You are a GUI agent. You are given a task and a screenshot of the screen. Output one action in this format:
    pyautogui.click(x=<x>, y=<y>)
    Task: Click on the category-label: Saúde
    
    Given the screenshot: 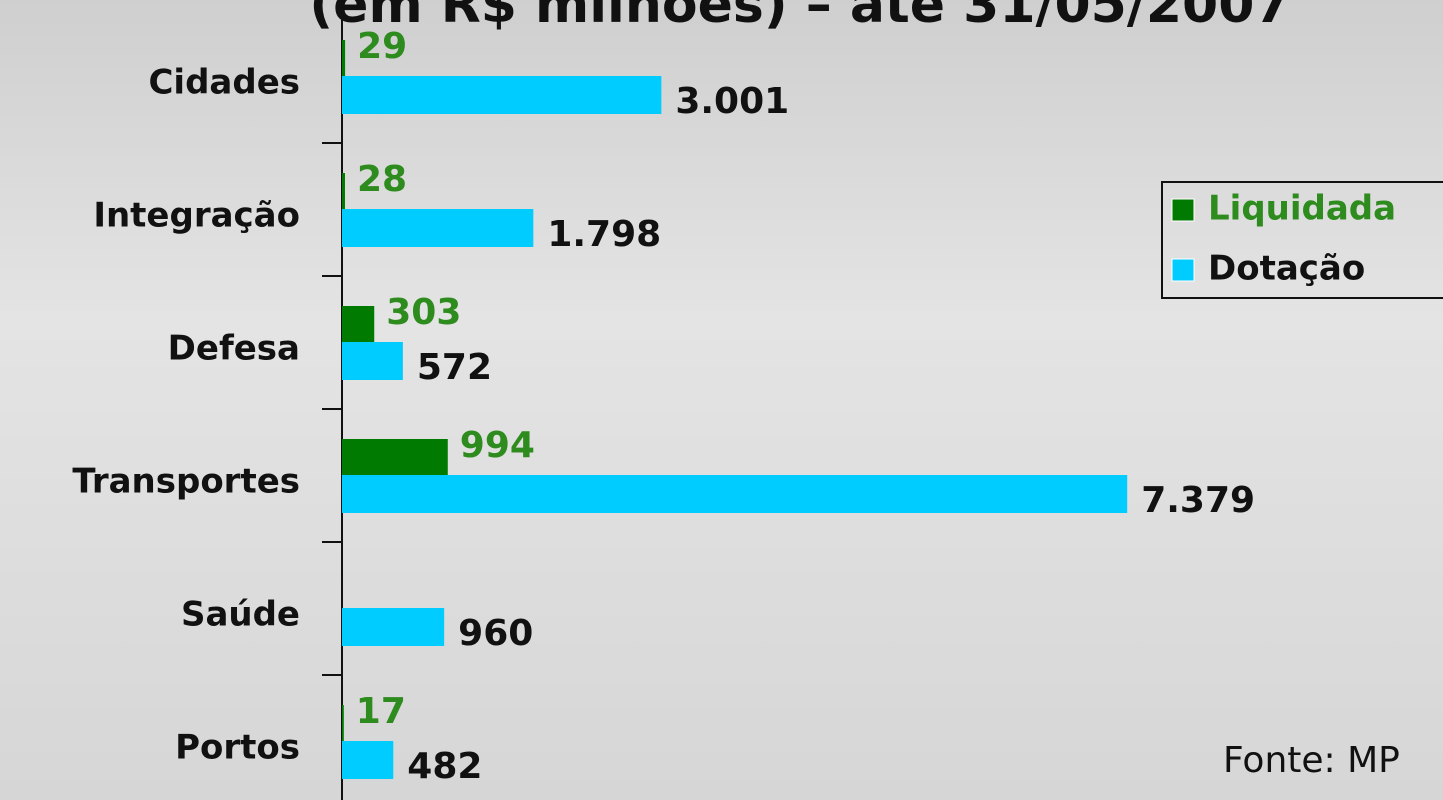 What is the action you would take?
    pyautogui.click(x=240, y=615)
    